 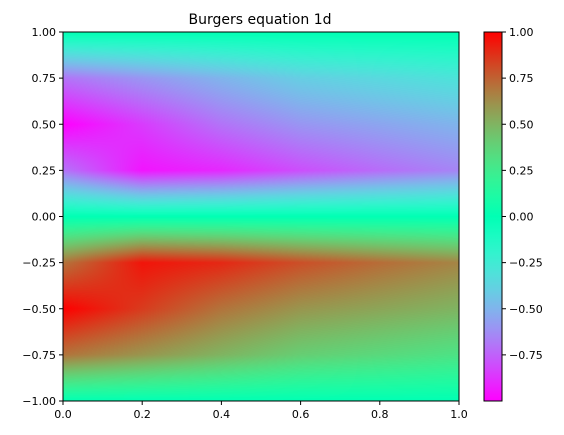 What do you see at coordinates (142, 414) in the screenshot?
I see `x-tick-label: 0.2` at bounding box center [142, 414].